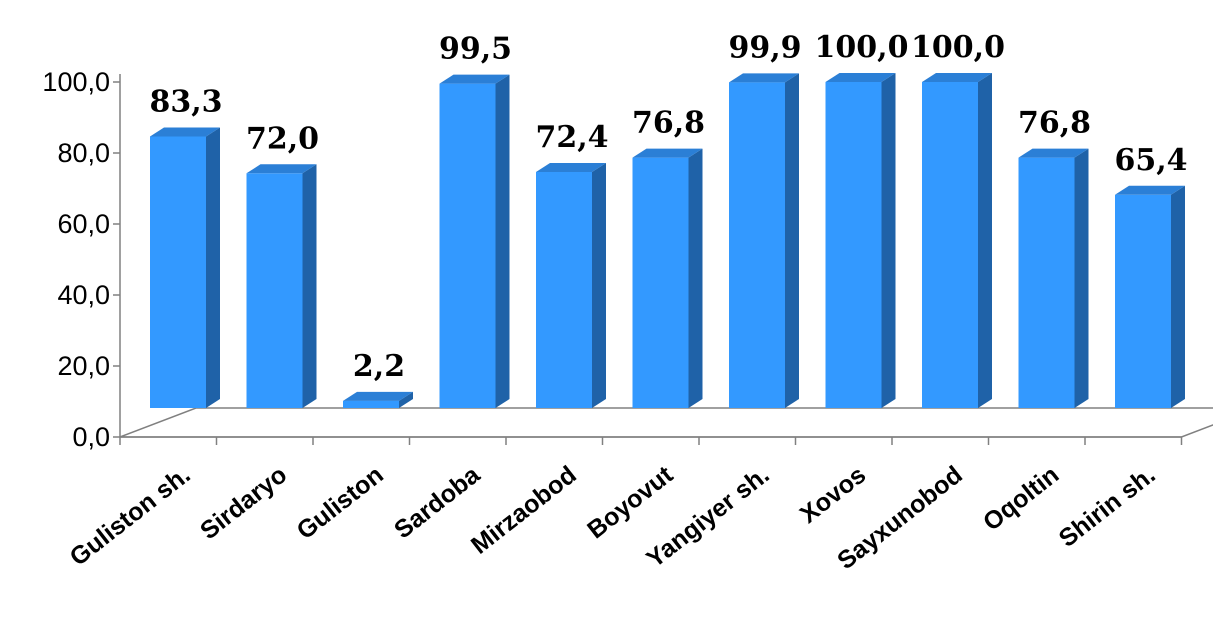 Image resolution: width=1213 pixels, height=624 pixels. Describe the element at coordinates (340, 503) in the screenshot. I see `category-label: Guliston` at that location.